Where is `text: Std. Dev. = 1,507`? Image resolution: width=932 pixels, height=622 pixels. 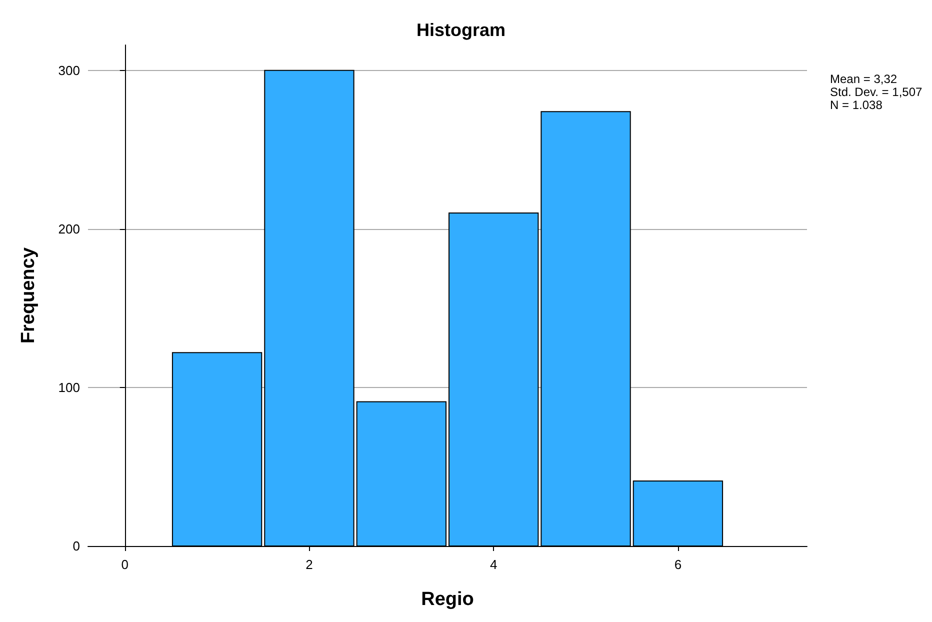 text: Std. Dev. = 1,507 is located at coordinates (876, 92).